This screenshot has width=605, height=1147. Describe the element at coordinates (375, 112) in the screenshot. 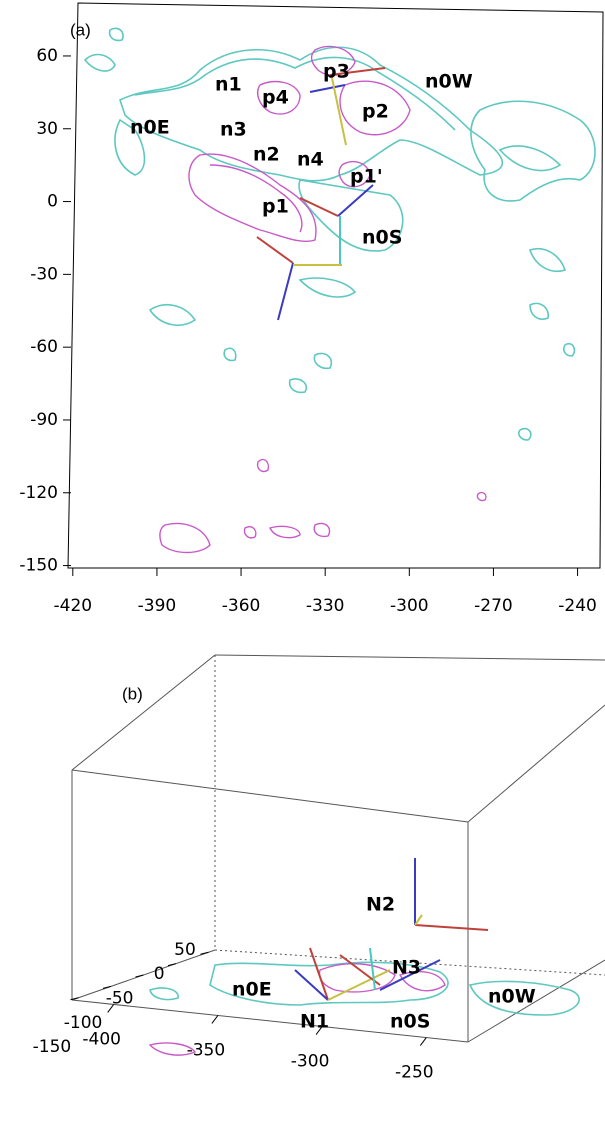

I see `annotation: p2` at that location.